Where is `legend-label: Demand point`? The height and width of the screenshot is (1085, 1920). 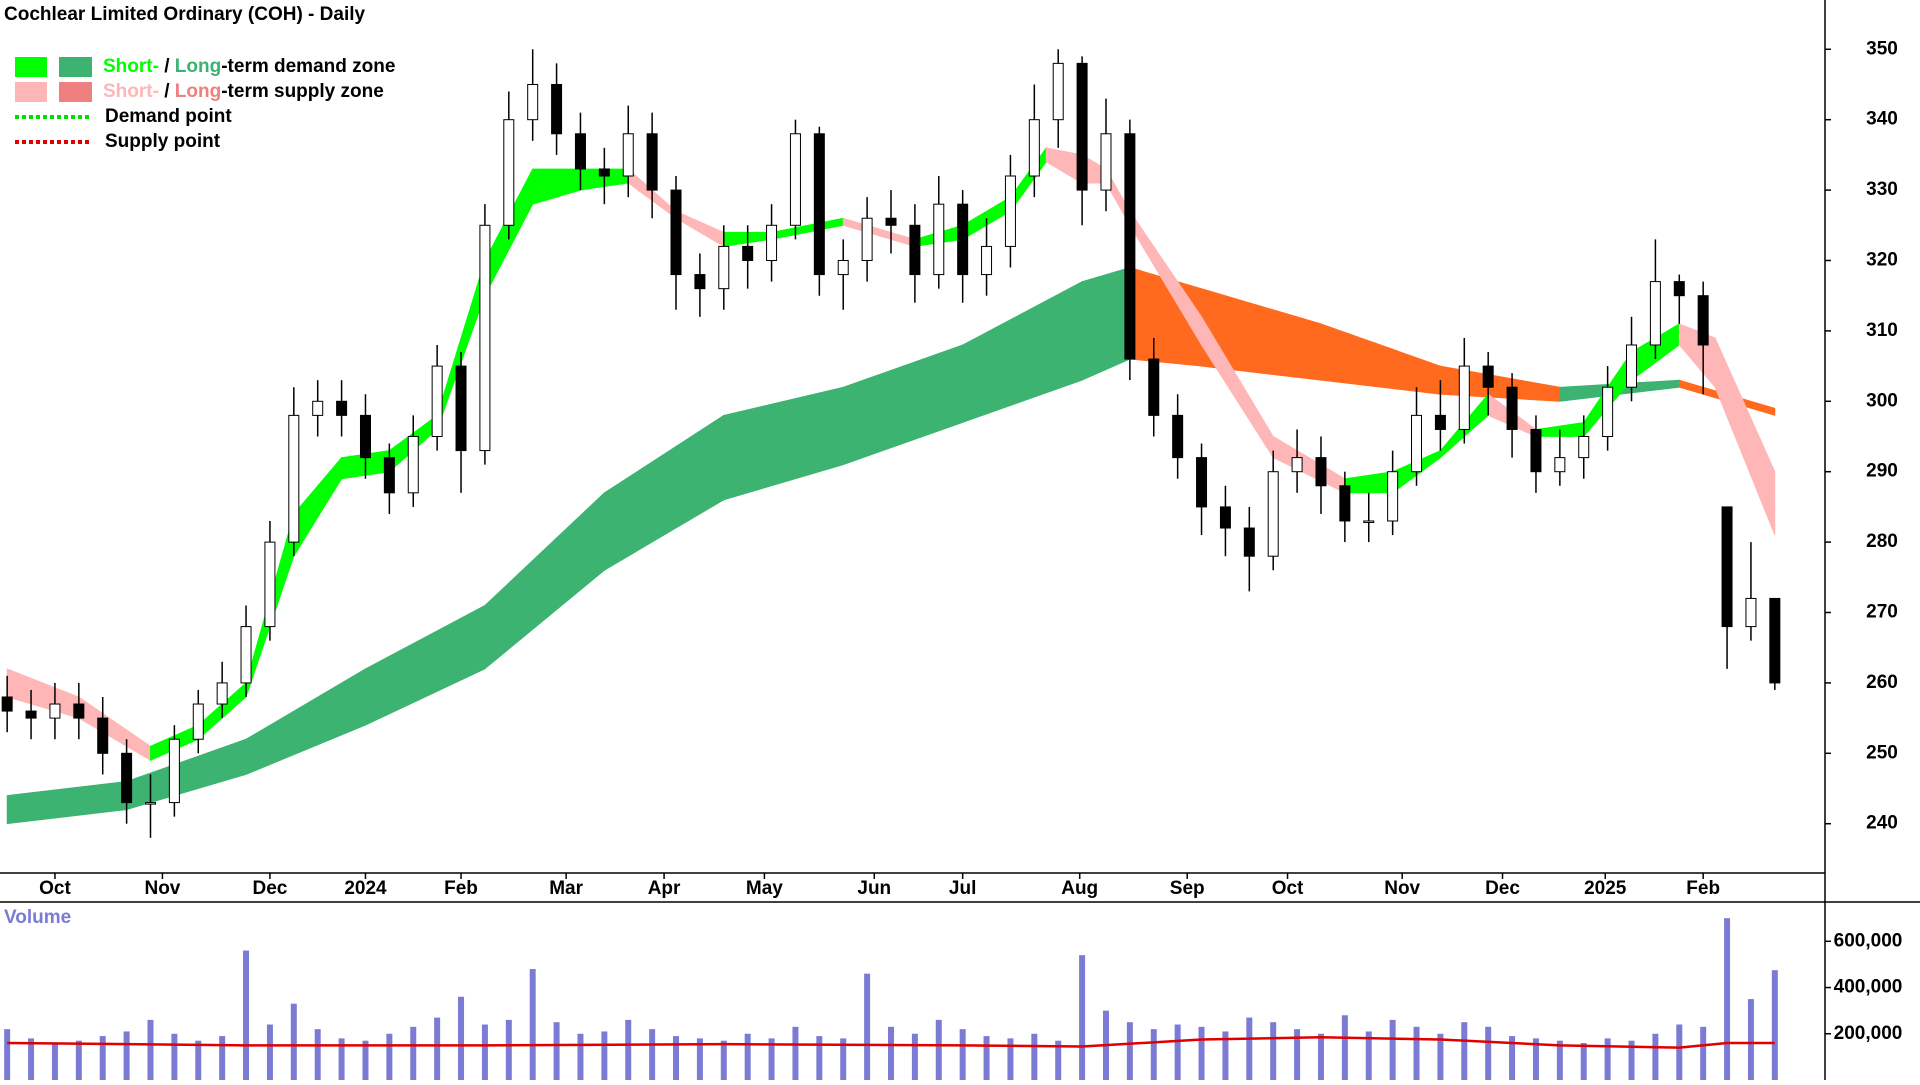
legend-label: Demand point is located at coordinates (168, 116).